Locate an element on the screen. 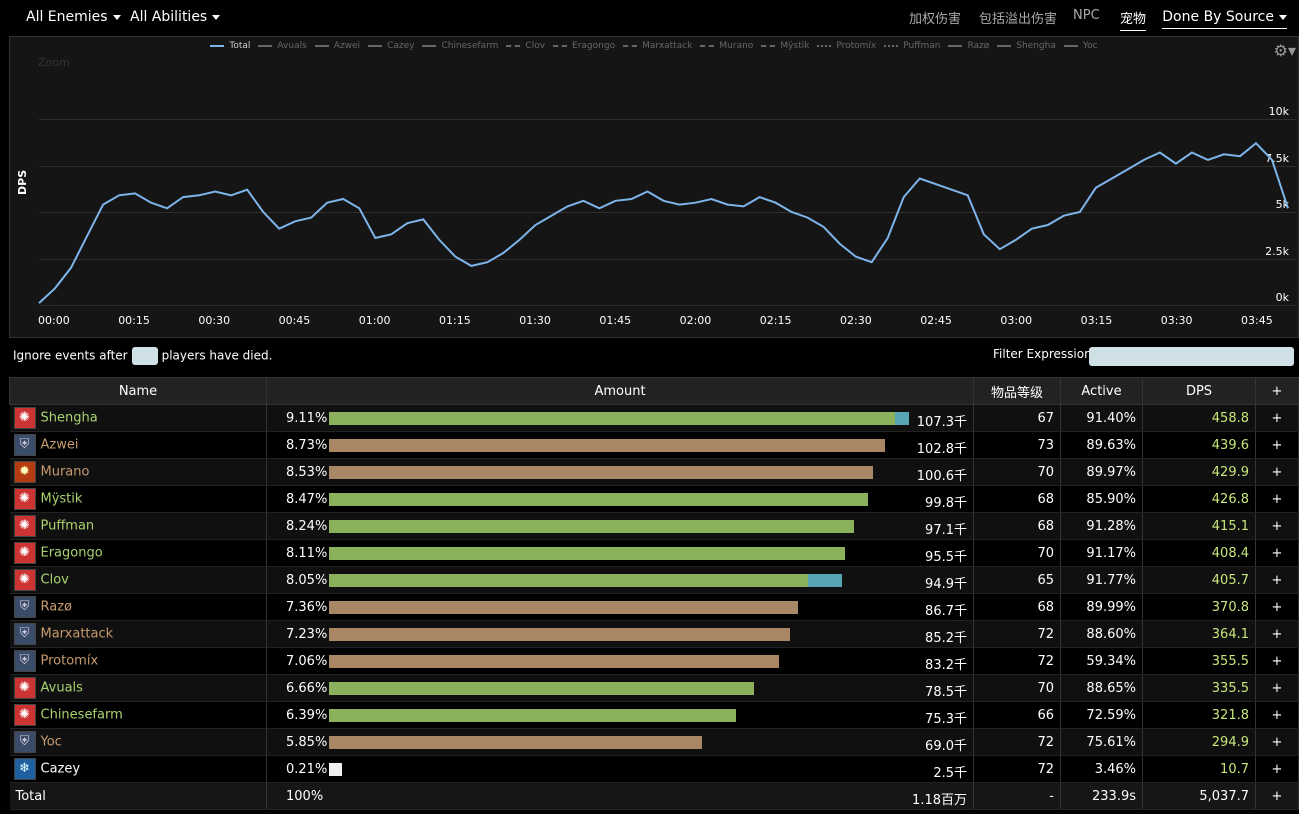 This screenshot has width=1299, height=814. amount-percent: 7.06% is located at coordinates (307, 661).